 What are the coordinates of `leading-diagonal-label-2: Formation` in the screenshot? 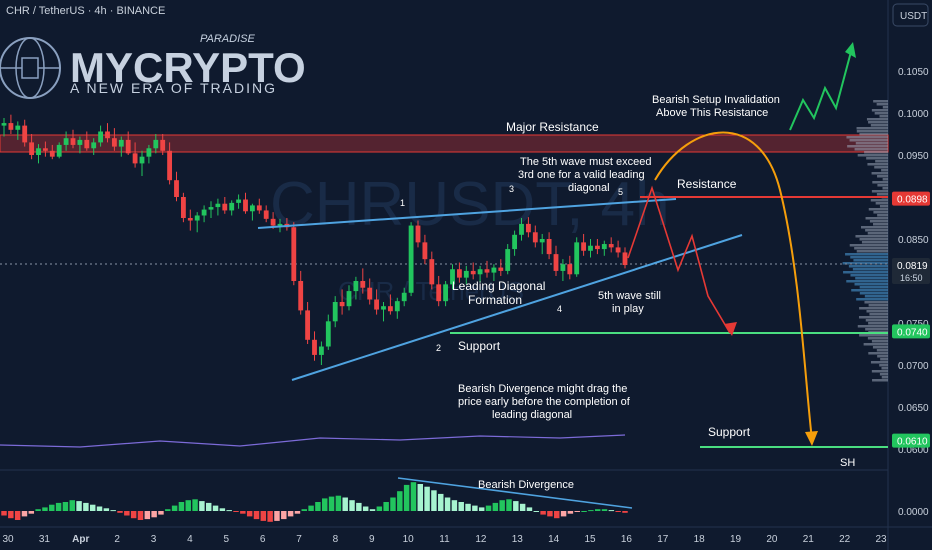 It's located at (495, 300).